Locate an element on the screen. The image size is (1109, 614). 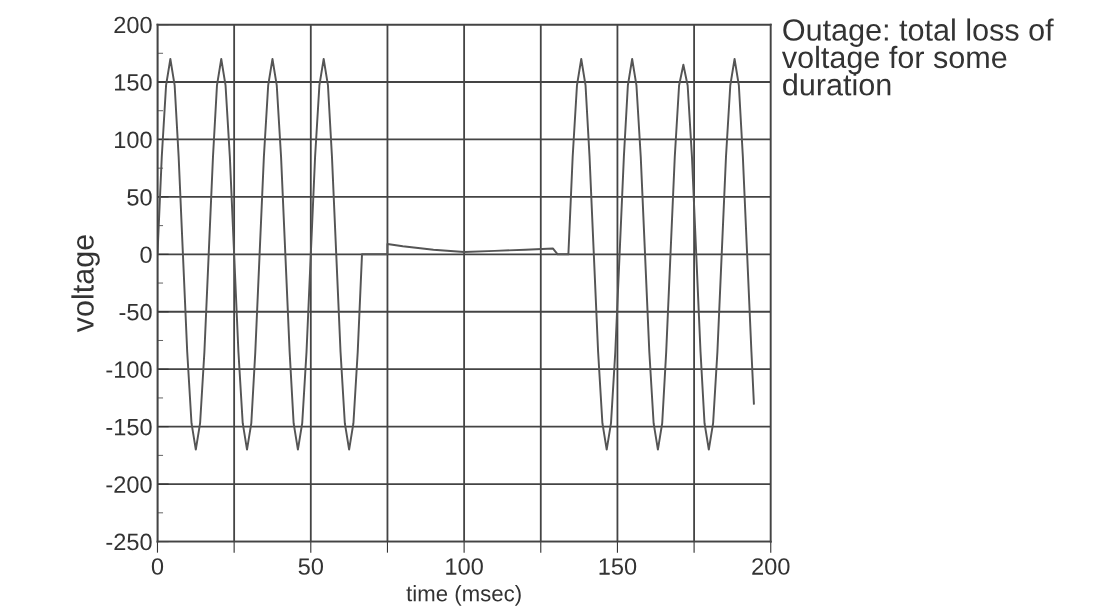
x-tick-label: 100 is located at coordinates (464, 566).